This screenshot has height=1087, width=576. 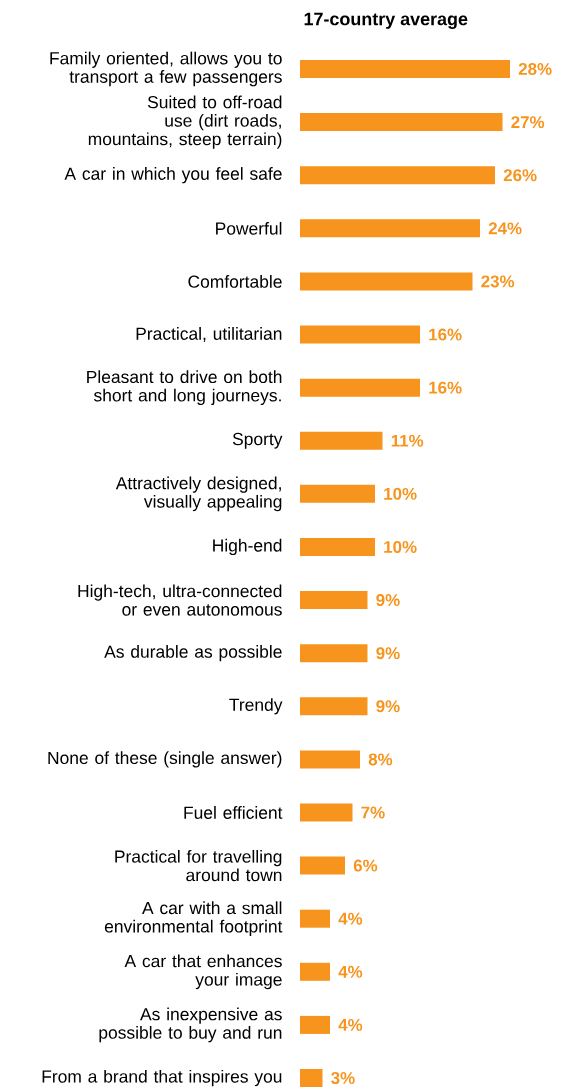 What do you see at coordinates (198, 865) in the screenshot?
I see `y-tick-label: Practical for travelling around town` at bounding box center [198, 865].